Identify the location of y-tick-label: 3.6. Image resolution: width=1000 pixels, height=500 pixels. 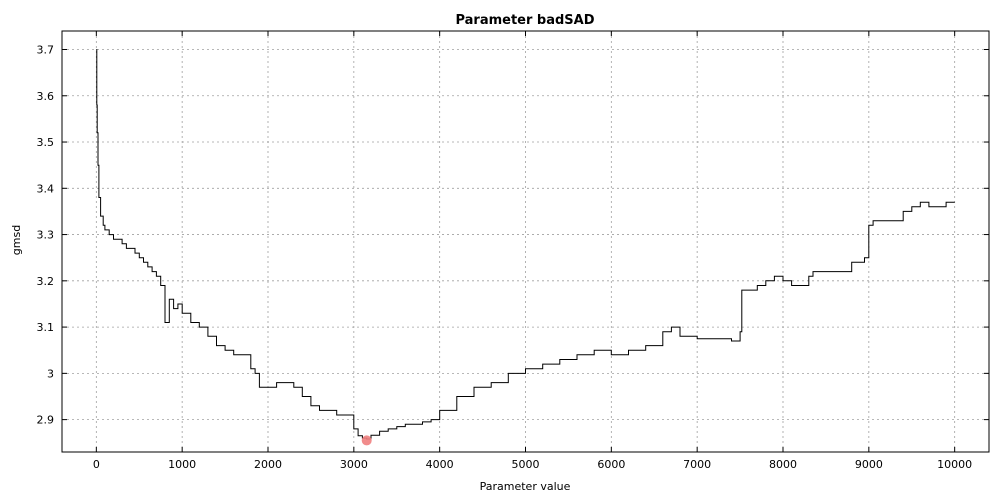
(46, 96).